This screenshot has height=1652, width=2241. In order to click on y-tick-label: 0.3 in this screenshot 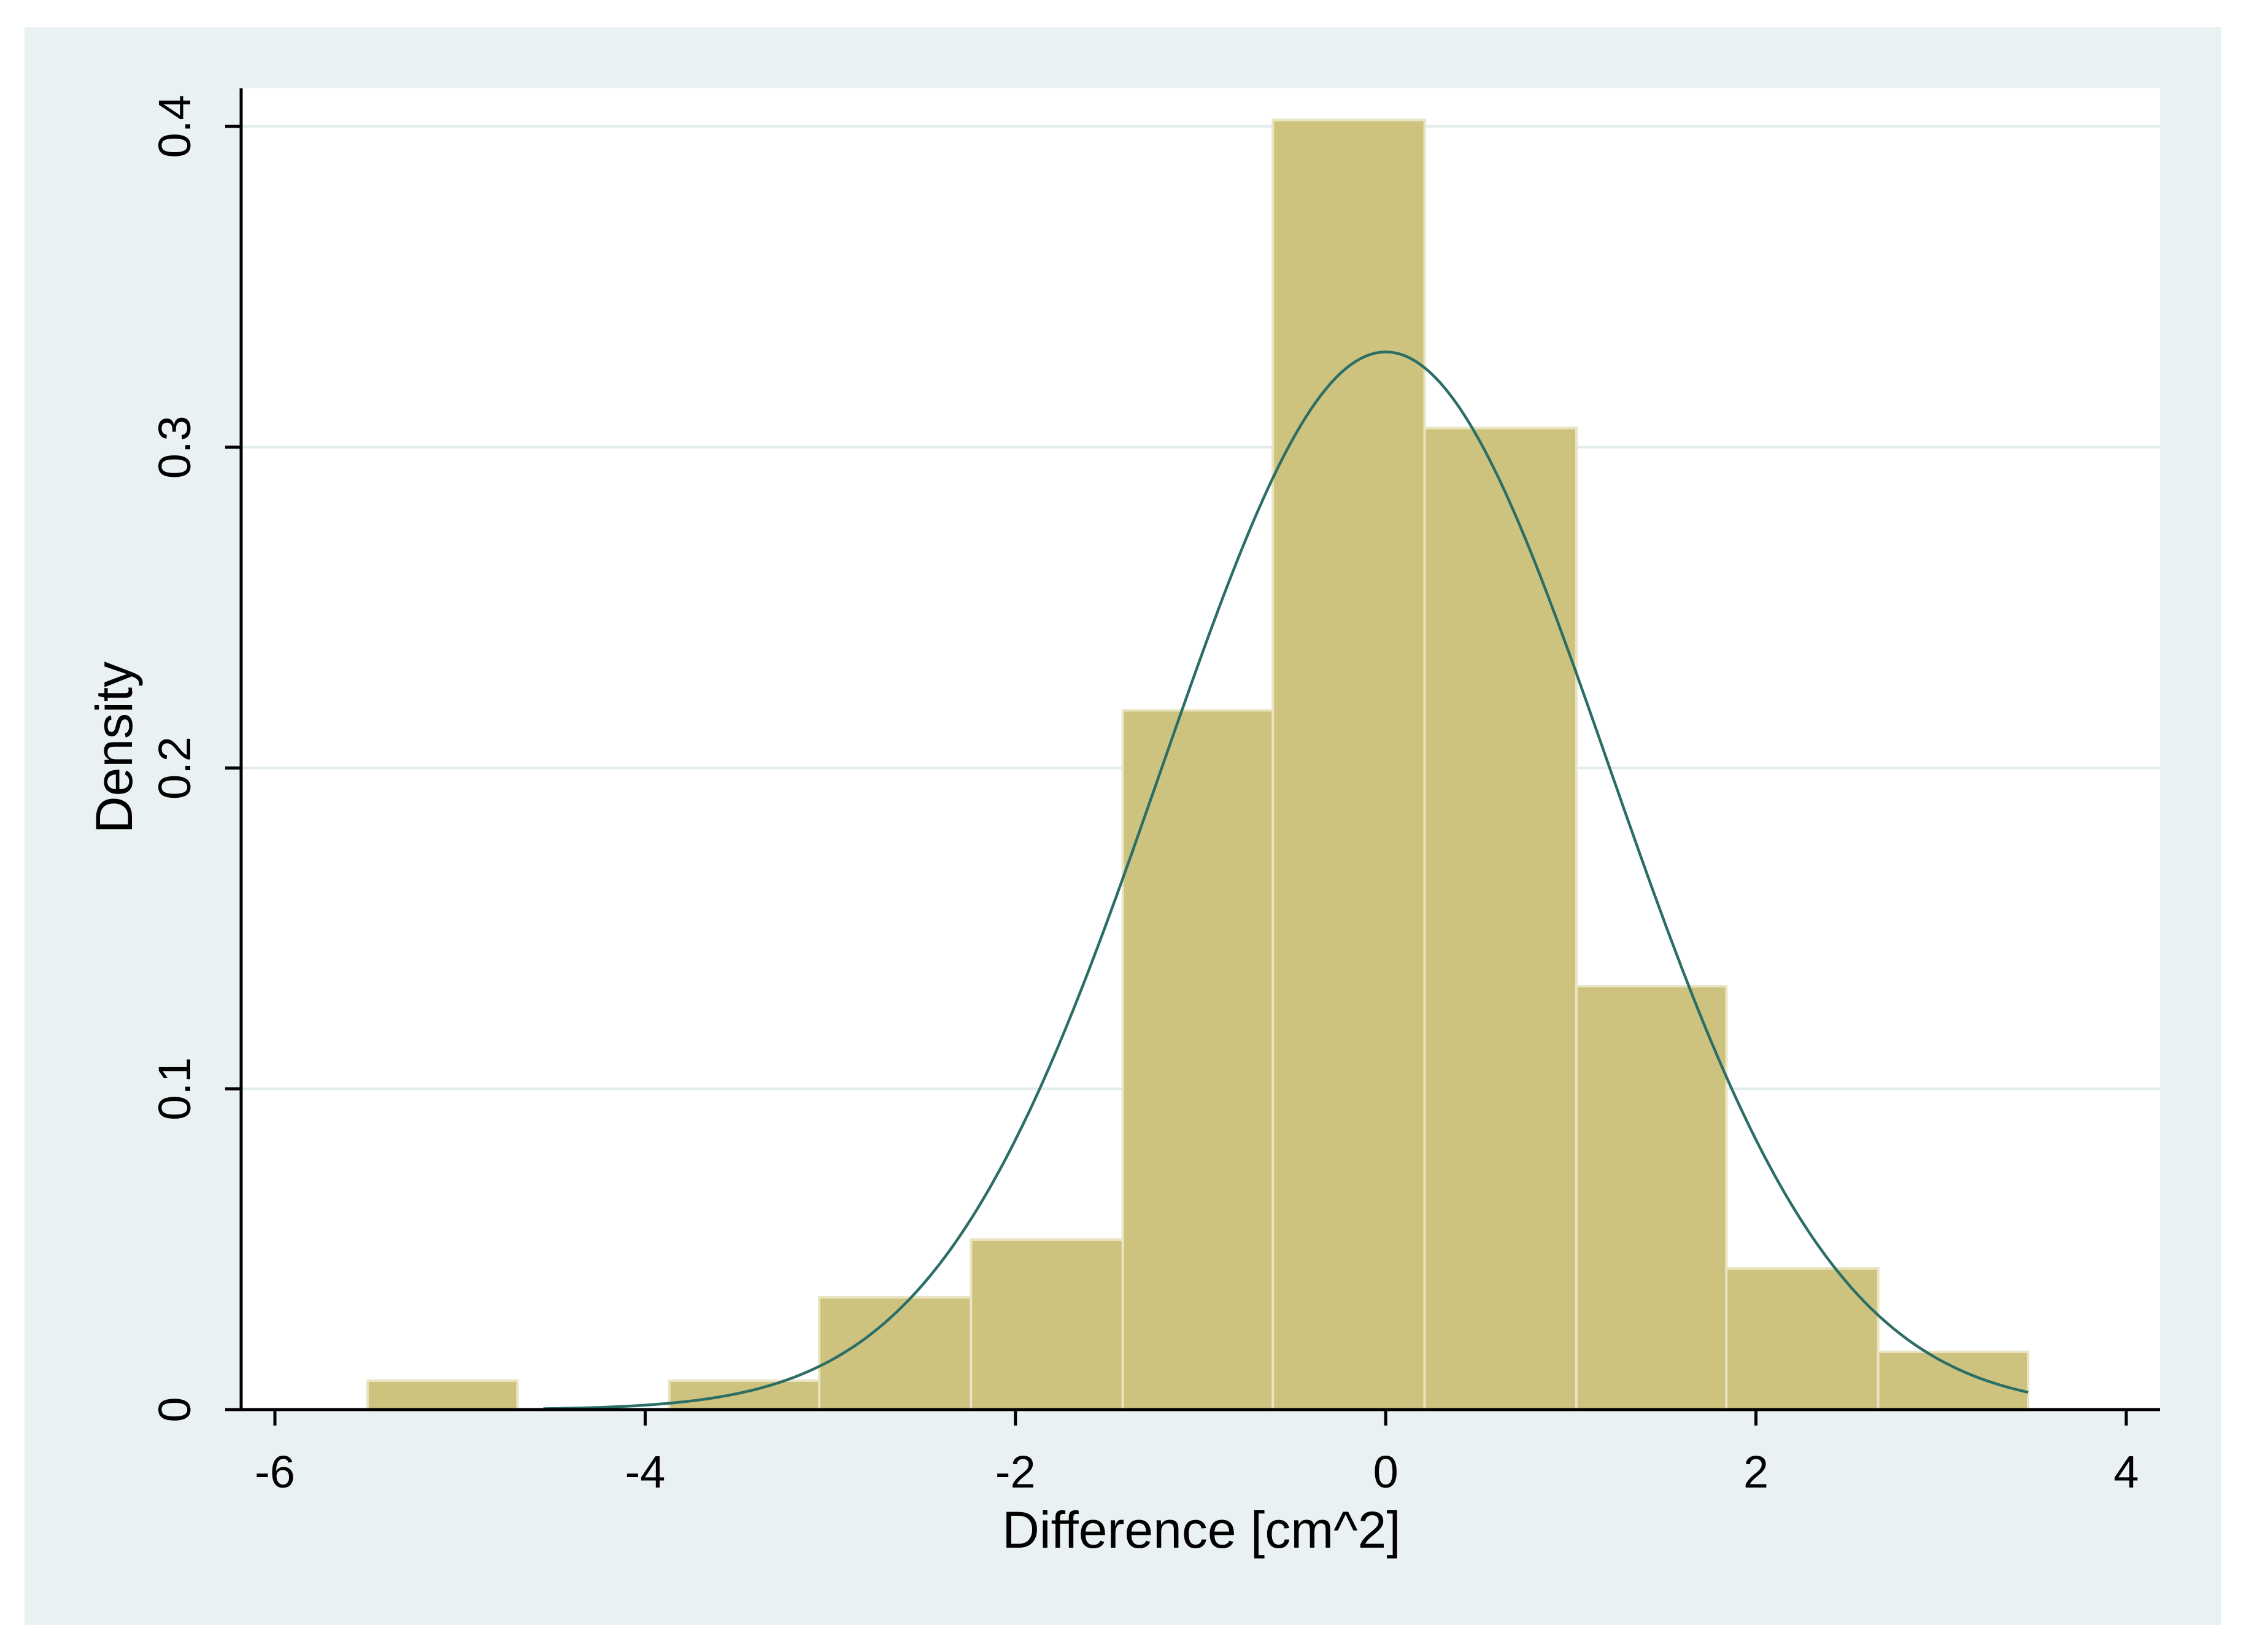, I will do `click(174, 447)`.